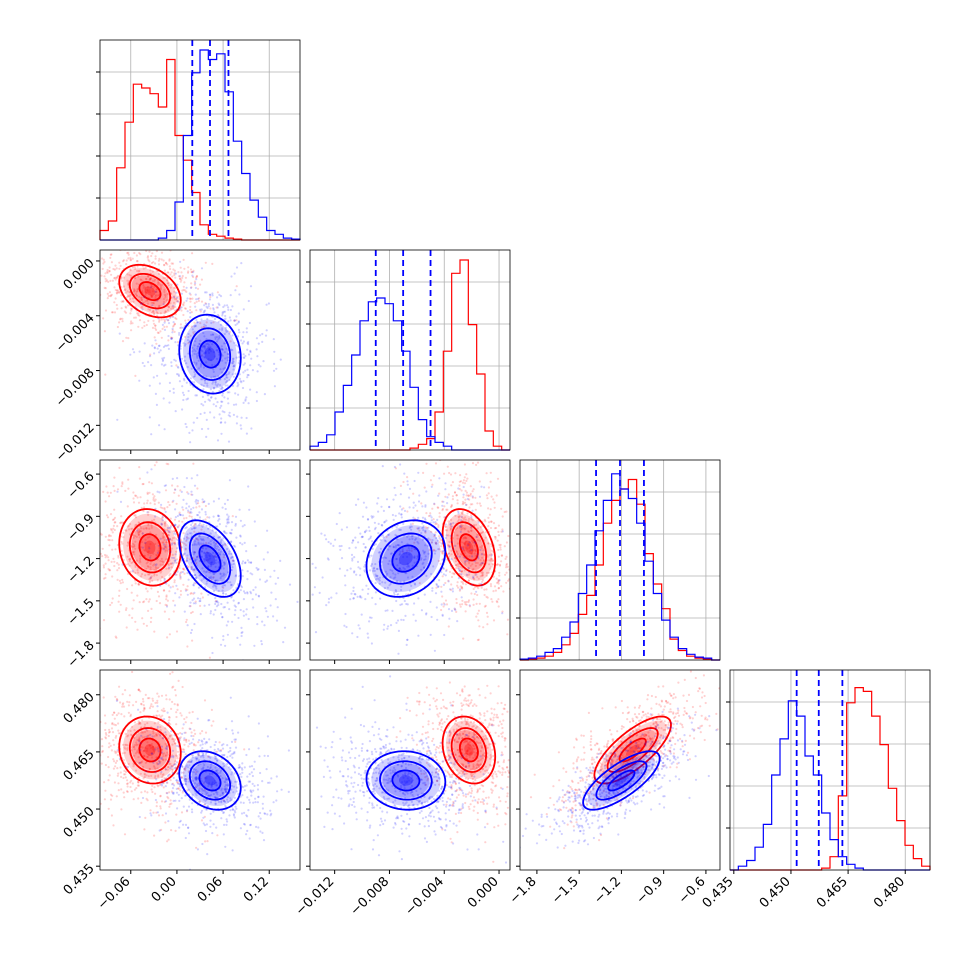 Image resolution: width=970 pixels, height=970 pixels. Describe the element at coordinates (75, 333) in the screenshot. I see `y-tick-label: −0.004` at that location.